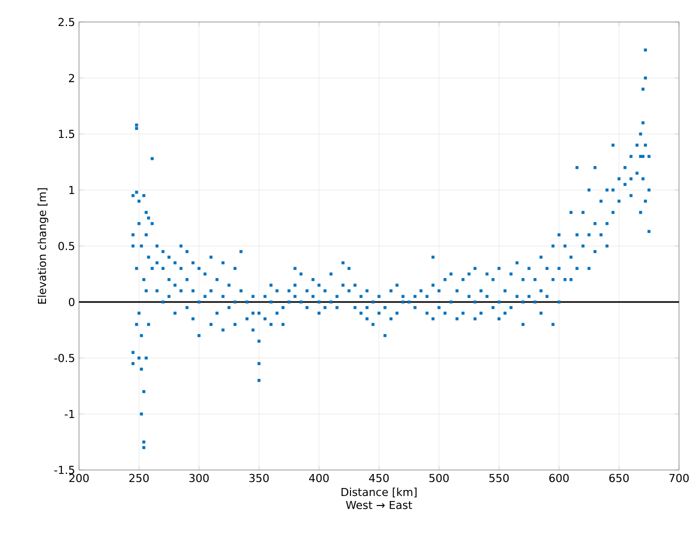  I want to click on y-tick-label: 2.5, so click(66, 22).